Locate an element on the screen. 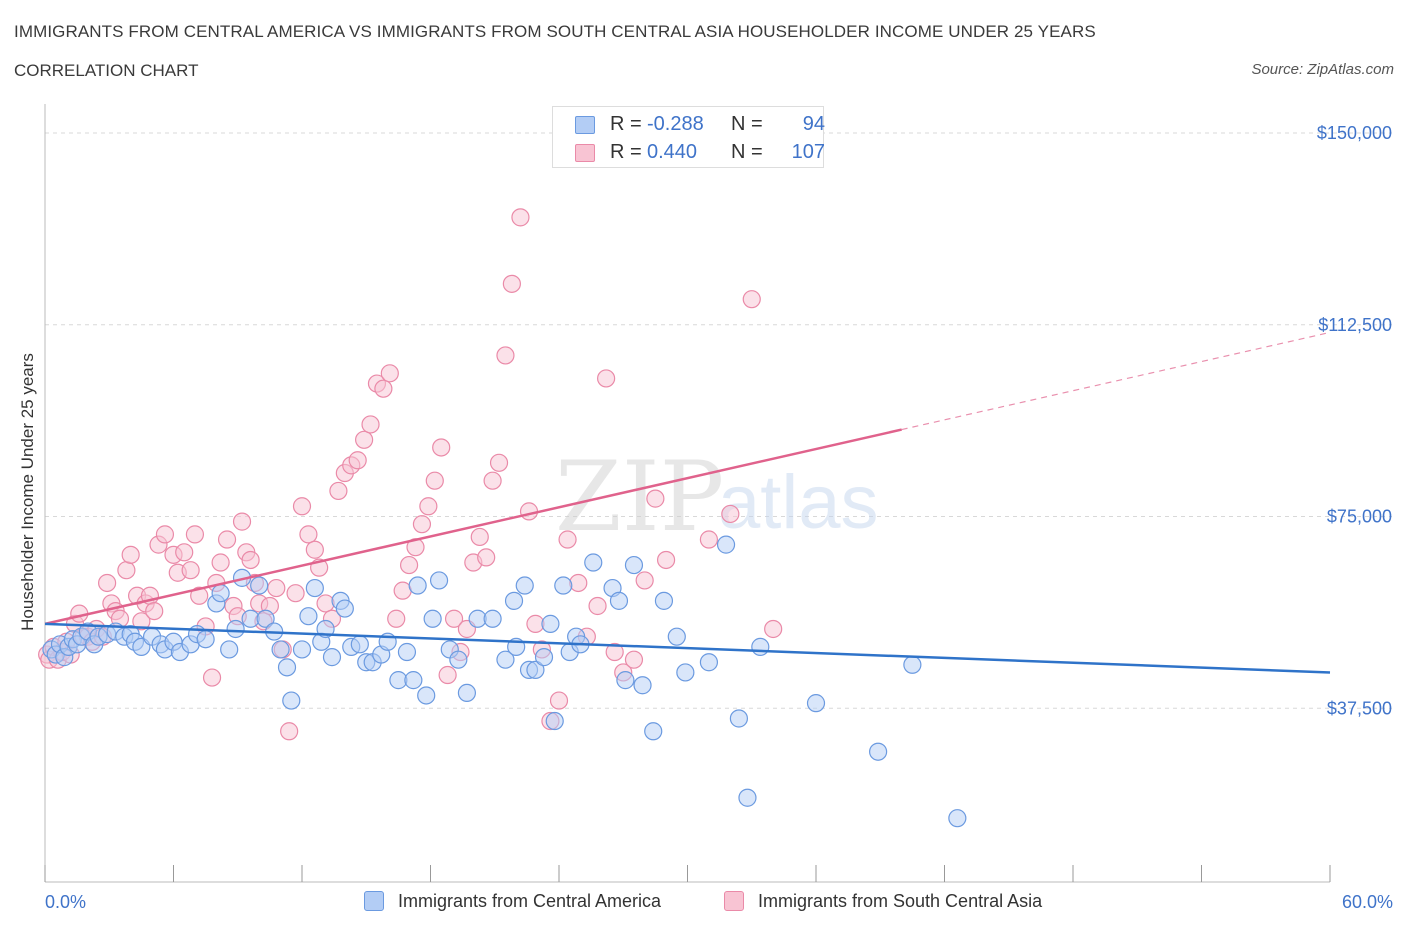 This screenshot has width=1406, height=930. watermark-atlas: atlas is located at coordinates (798, 502).